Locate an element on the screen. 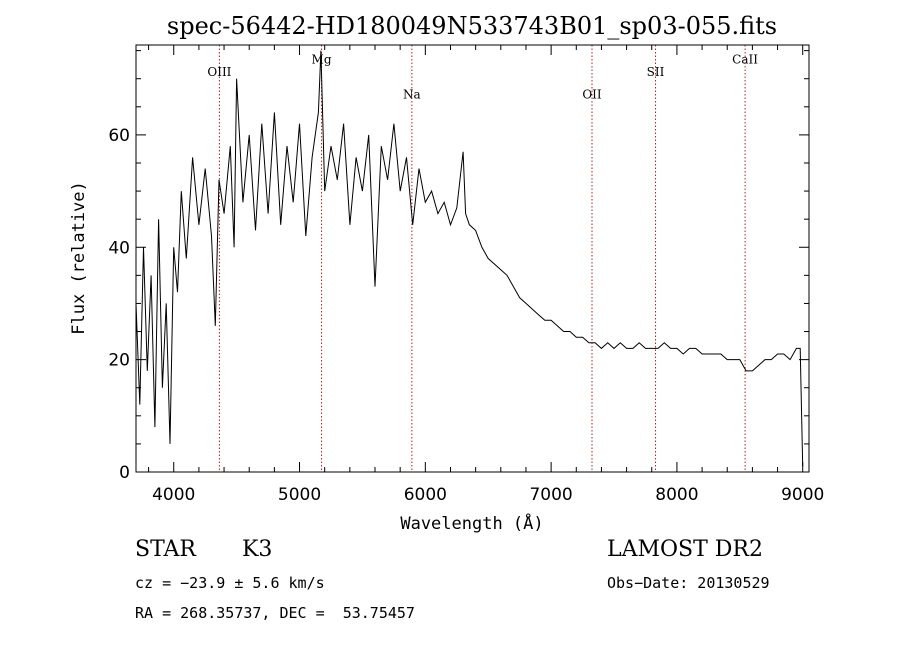 This screenshot has height=649, width=900. spectral-line-label: SII is located at coordinates (656, 72).